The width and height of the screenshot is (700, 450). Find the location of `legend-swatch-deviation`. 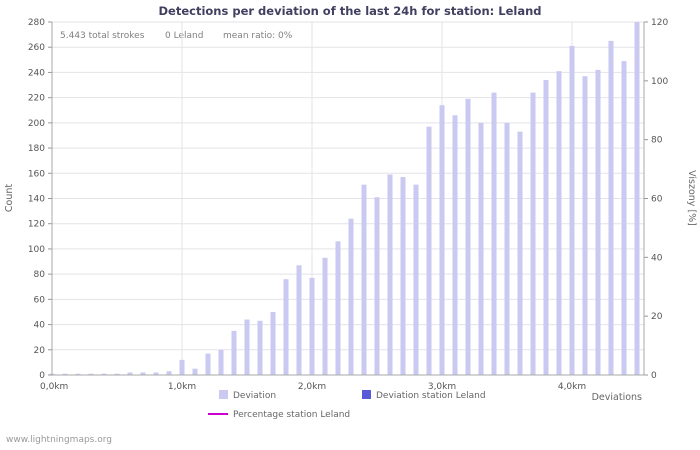

legend-swatch-deviation is located at coordinates (223, 394).